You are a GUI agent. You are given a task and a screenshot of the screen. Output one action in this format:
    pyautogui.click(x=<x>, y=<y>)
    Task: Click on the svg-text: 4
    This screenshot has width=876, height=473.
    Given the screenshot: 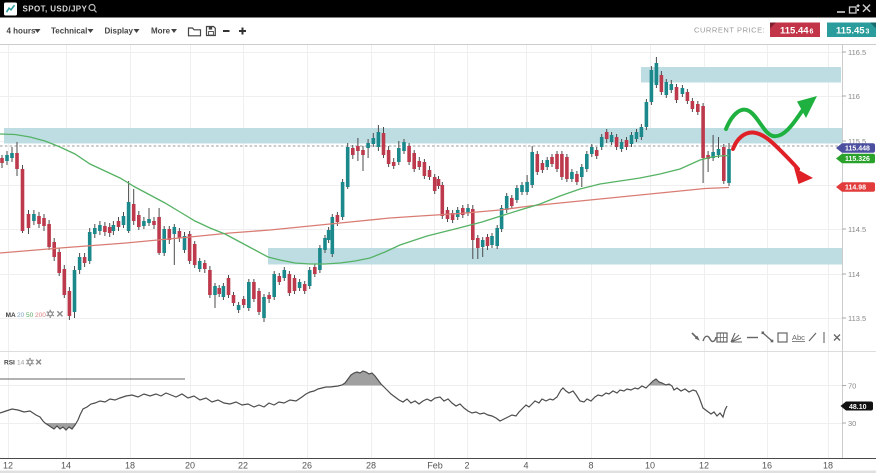 What is the action you would take?
    pyautogui.click(x=525, y=466)
    